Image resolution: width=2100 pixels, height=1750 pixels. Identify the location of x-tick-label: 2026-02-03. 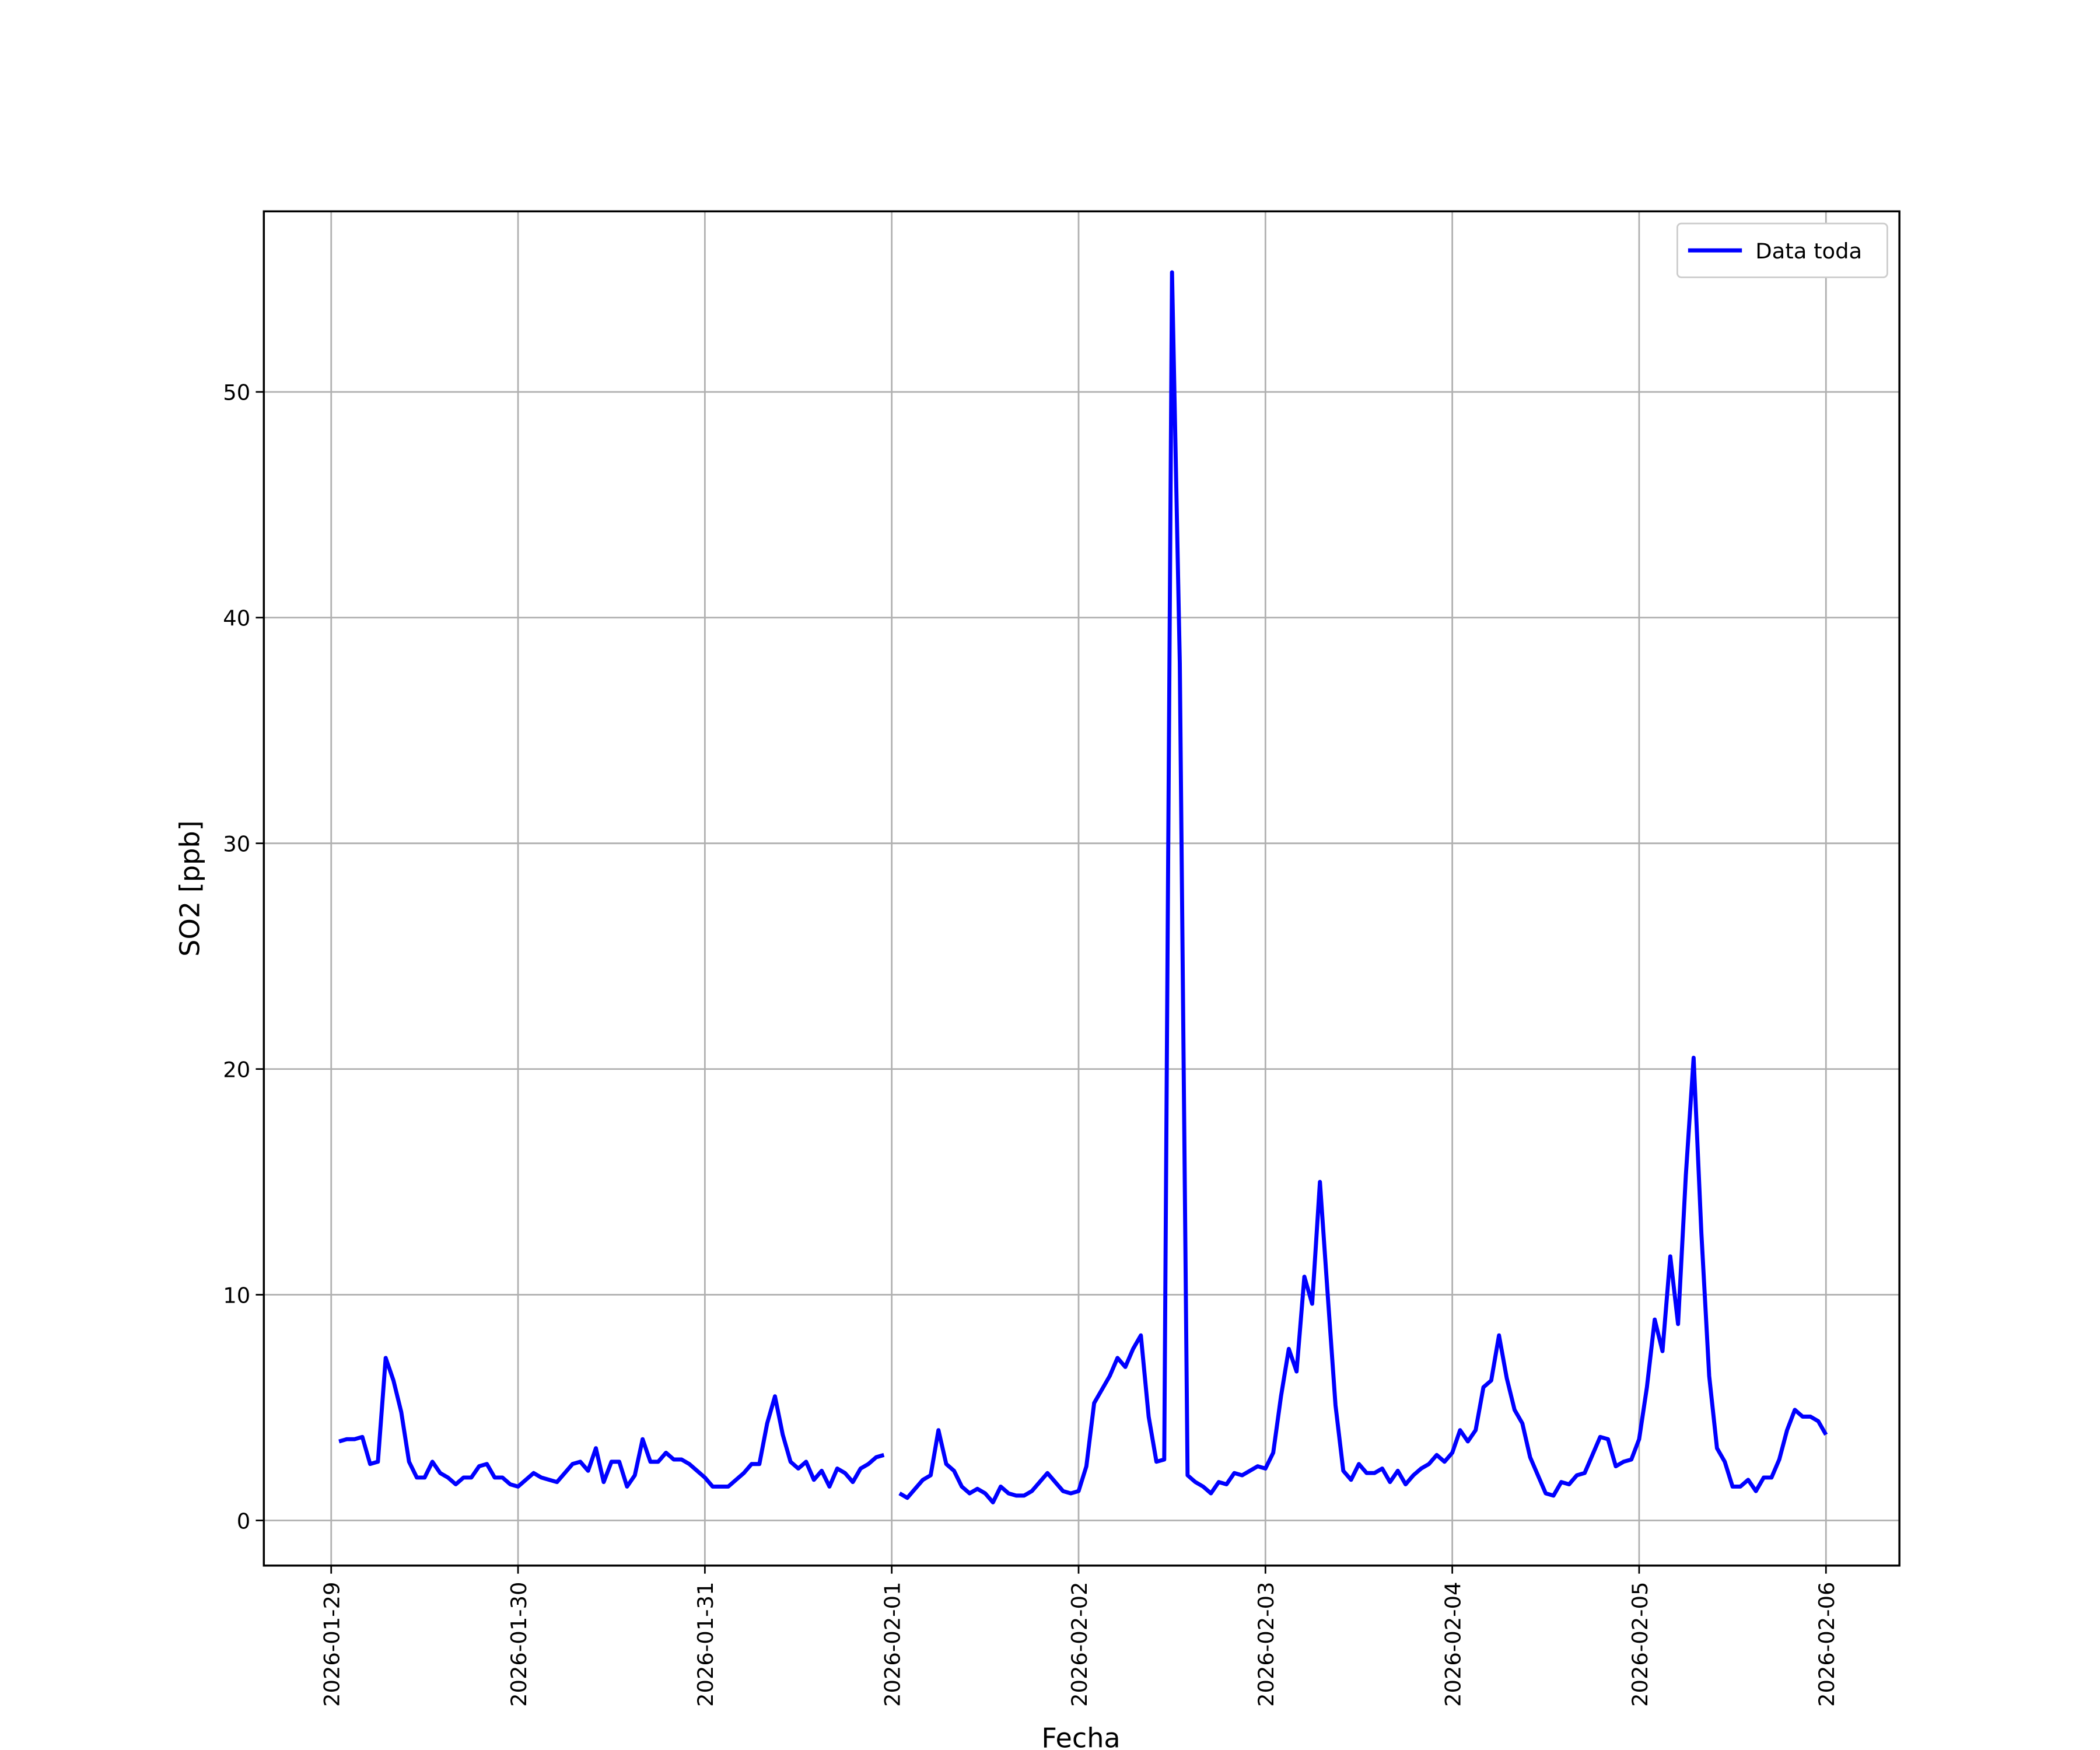
(1266, 1644).